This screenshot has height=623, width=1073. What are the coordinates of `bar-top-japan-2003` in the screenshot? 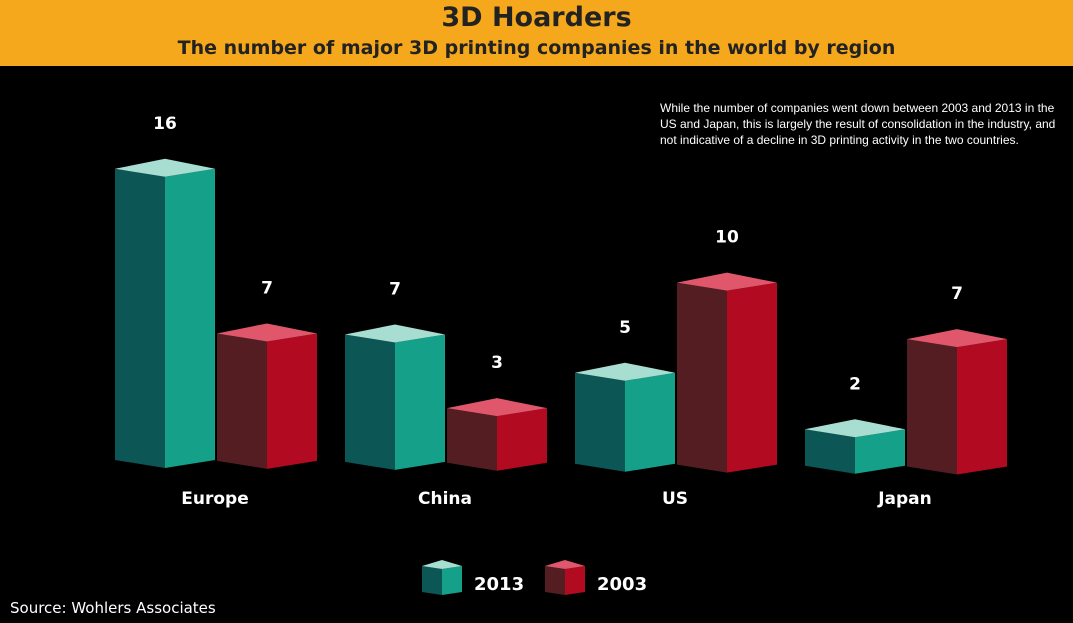 It's located at (957, 338).